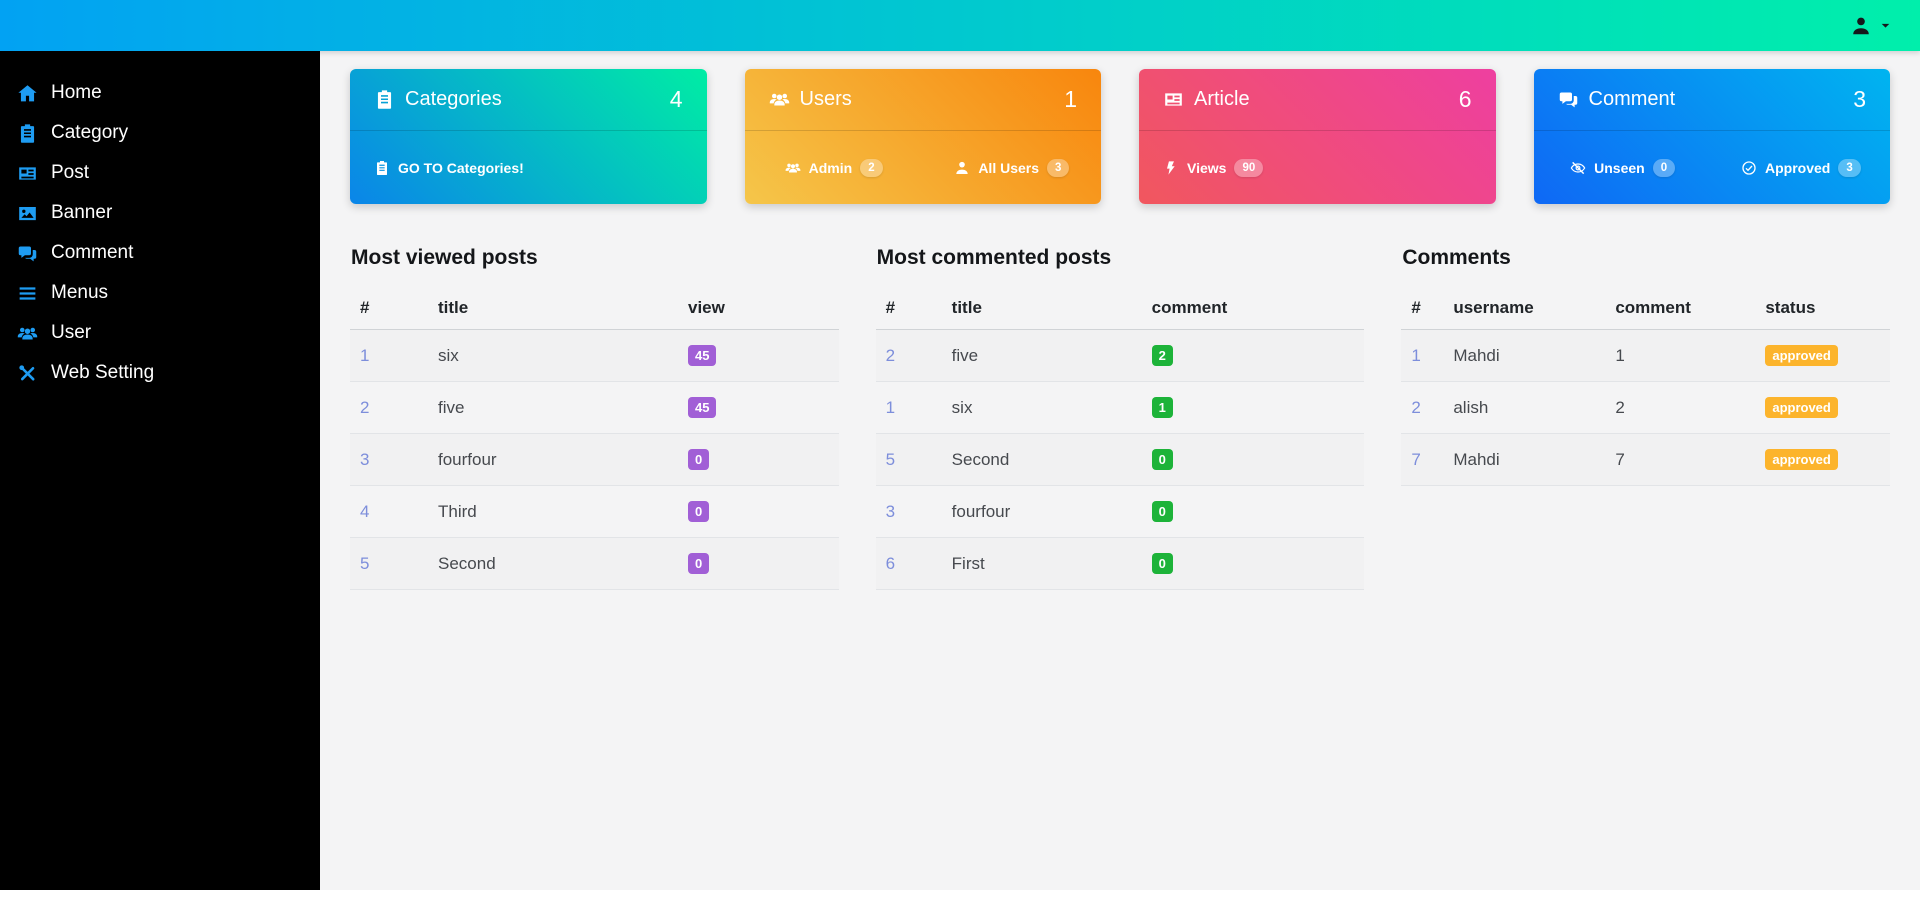 The width and height of the screenshot is (1920, 908). Describe the element at coordinates (103, 372) in the screenshot. I see `sidebar-item-label: Web Setting` at that location.